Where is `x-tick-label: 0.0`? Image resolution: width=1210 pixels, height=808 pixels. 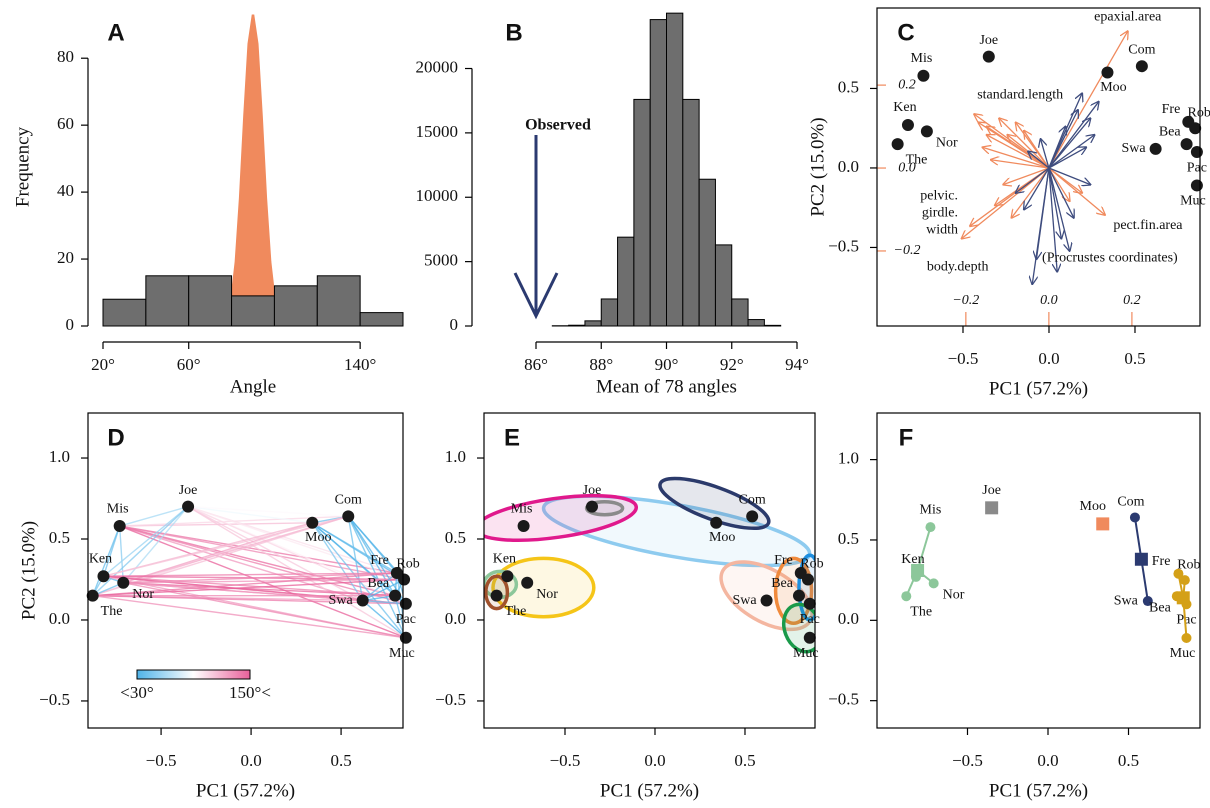 x-tick-label: 0.0 is located at coordinates (654, 760).